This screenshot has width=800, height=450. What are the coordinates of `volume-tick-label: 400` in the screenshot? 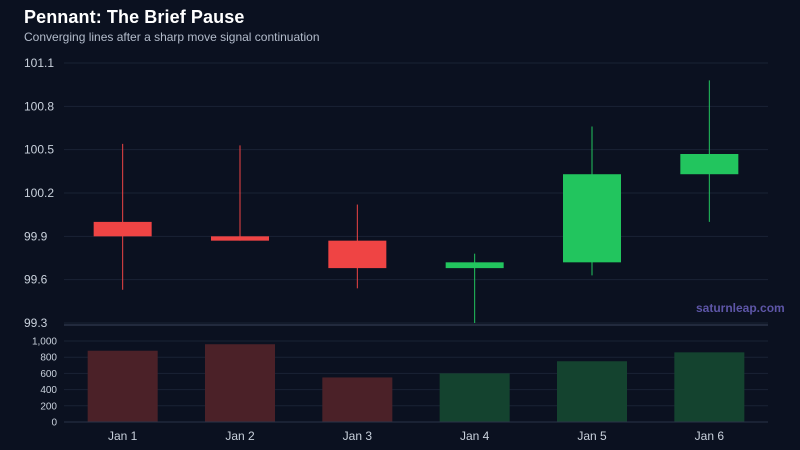 It's located at (48, 390).